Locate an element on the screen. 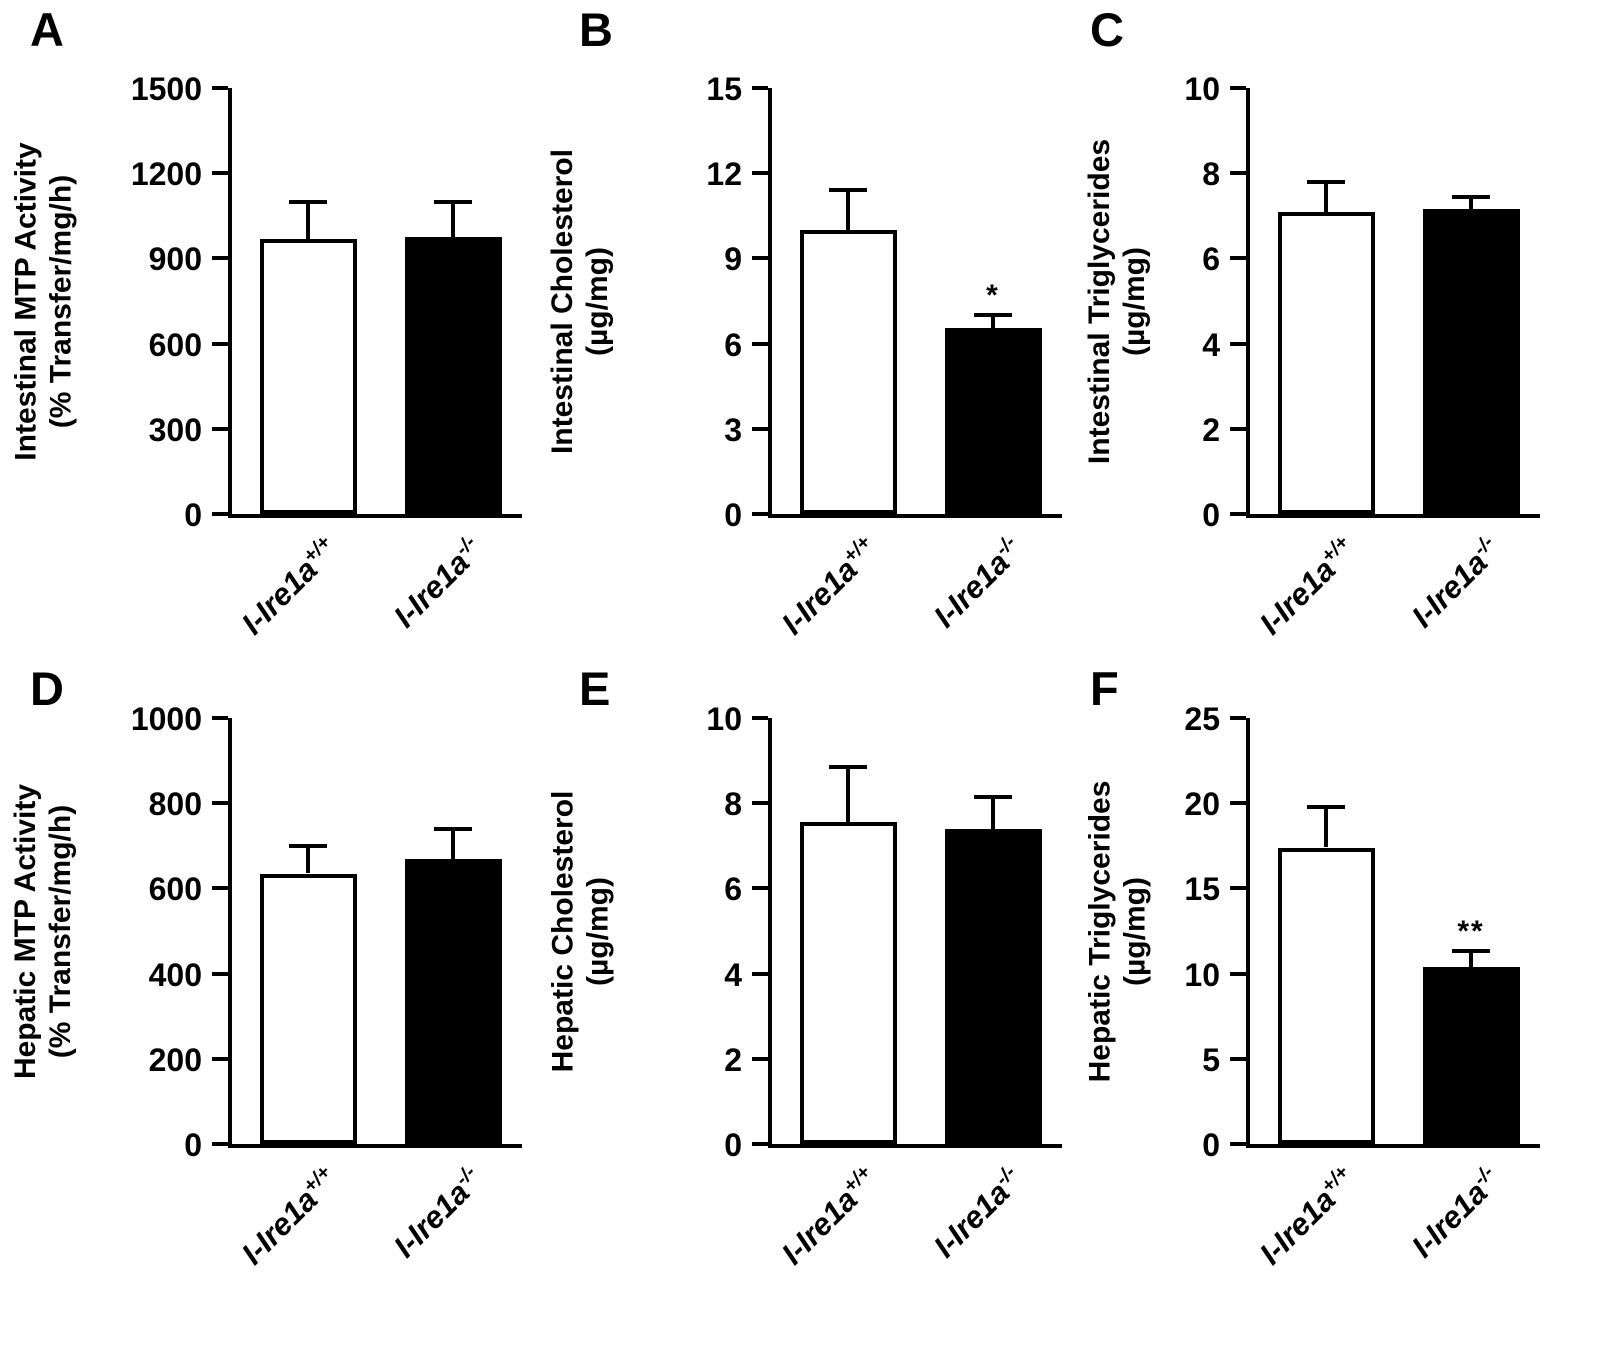 This screenshot has height=1361, width=1611. y-tick-label: 12 is located at coordinates (724, 174).